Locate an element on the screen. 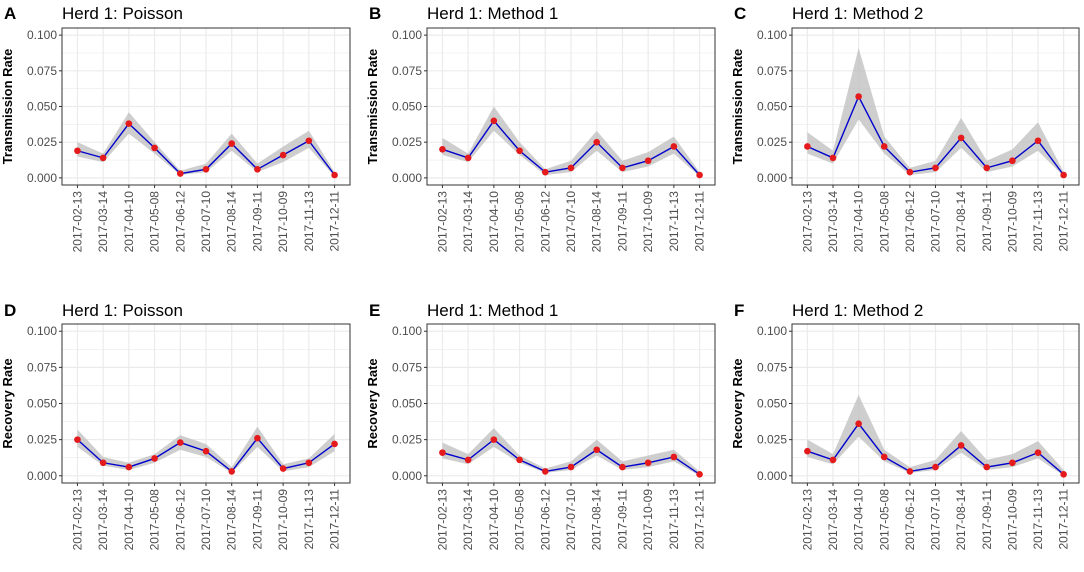  x-tick-label-f: 2017-08-14 is located at coordinates (961, 520).